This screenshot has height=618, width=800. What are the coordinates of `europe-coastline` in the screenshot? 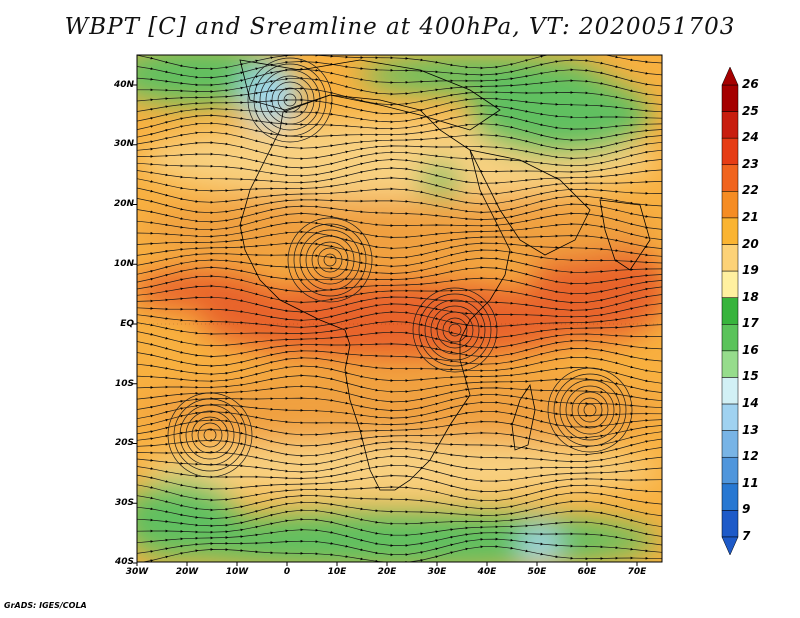 It's located at (370, 95).